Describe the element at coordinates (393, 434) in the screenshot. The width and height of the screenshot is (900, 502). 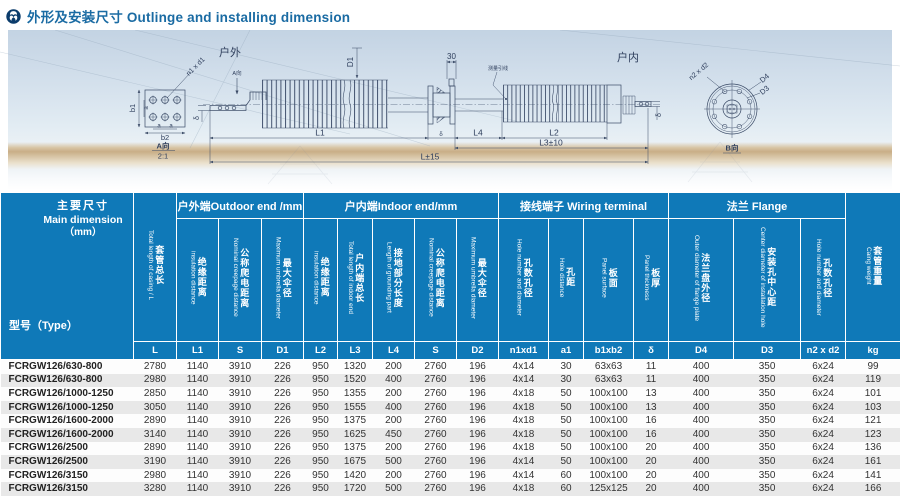
I see `value-cell: 450` at that location.